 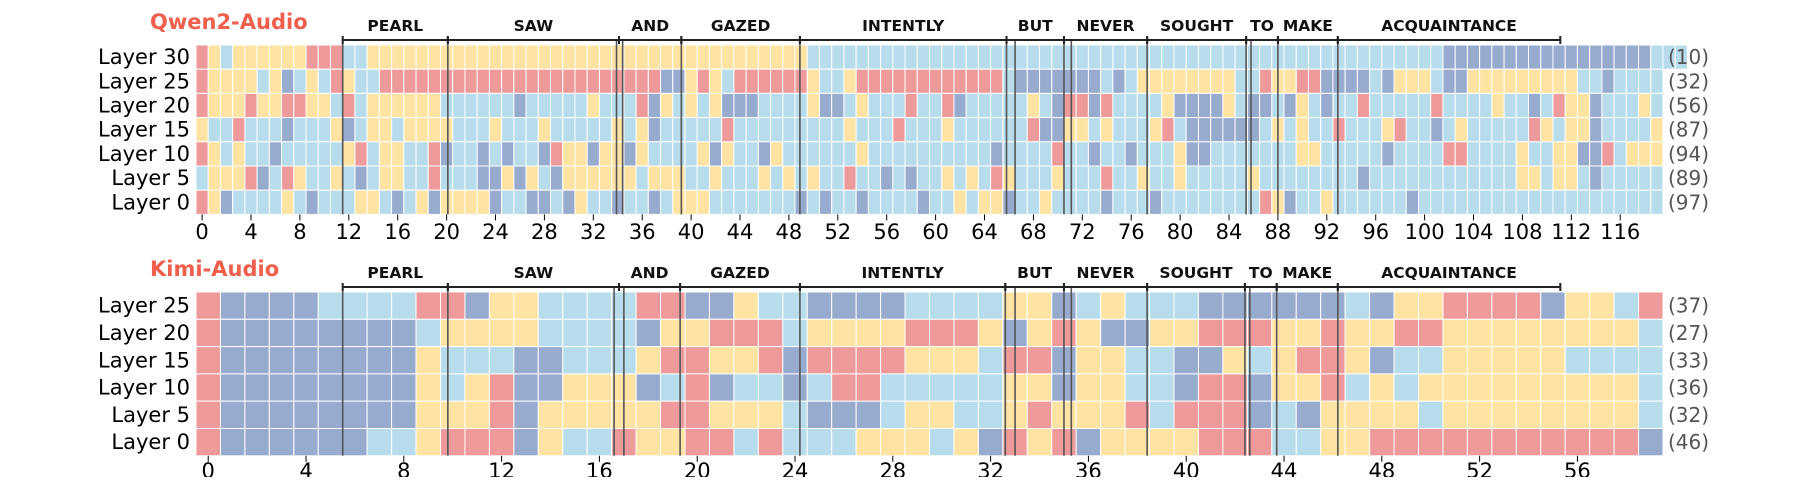 What do you see at coordinates (896, 468) in the screenshot?
I see `x-axis-ticks: 0 4 8 12 16 20 24 28 32 36 40 44 48 52 56` at bounding box center [896, 468].